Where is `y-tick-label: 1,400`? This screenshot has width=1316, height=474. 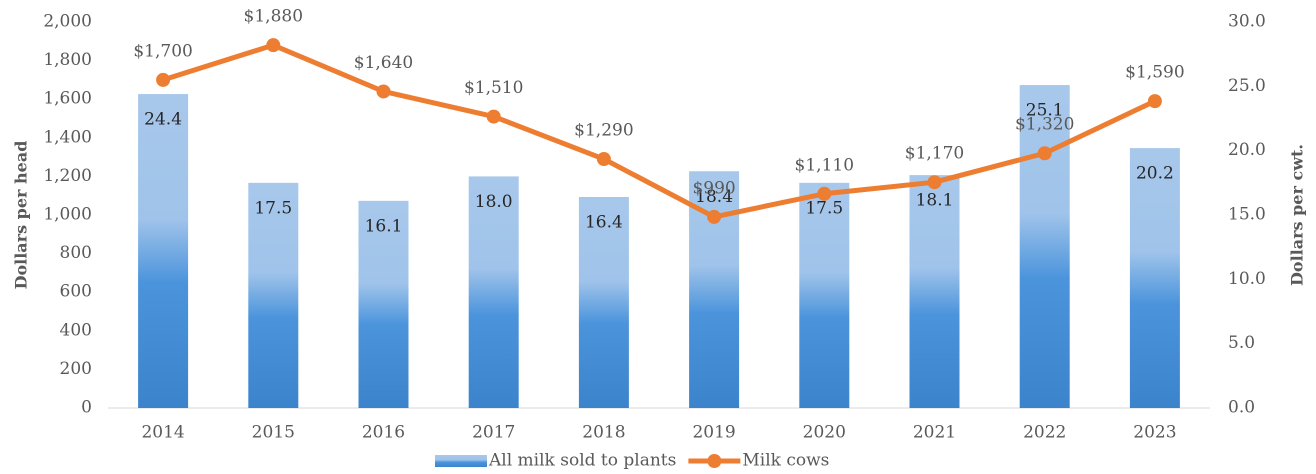
y-tick-label: 1,400 is located at coordinates (67, 137).